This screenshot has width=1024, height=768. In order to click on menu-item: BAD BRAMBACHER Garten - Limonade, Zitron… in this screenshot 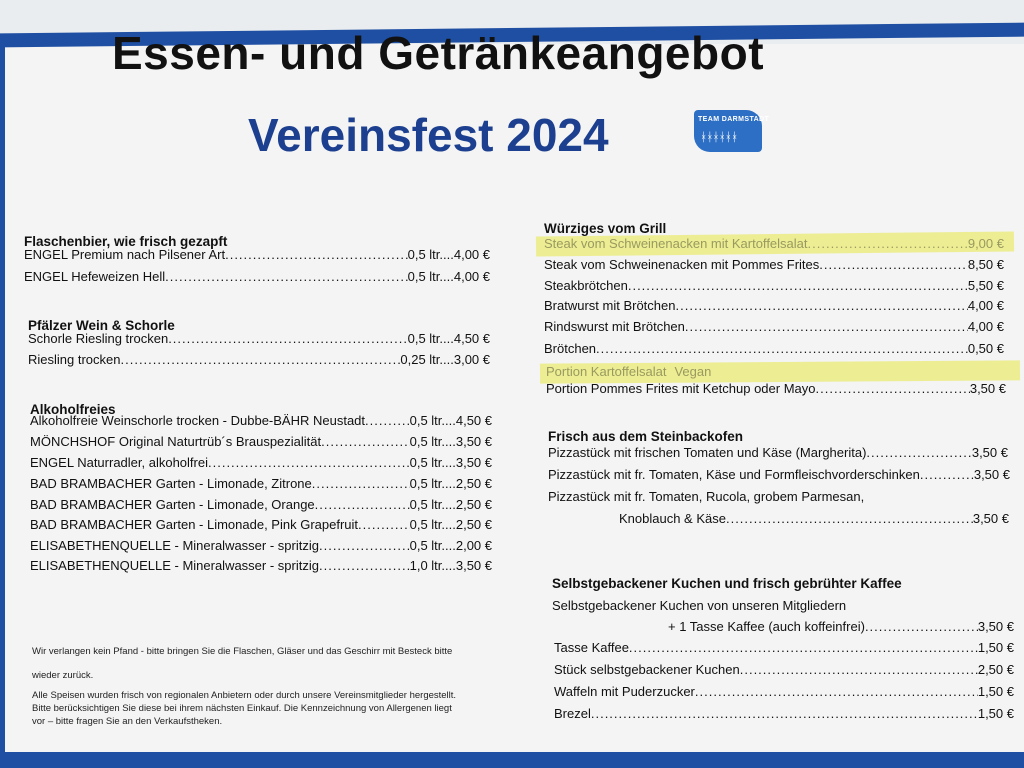, I will do `click(261, 485)`.